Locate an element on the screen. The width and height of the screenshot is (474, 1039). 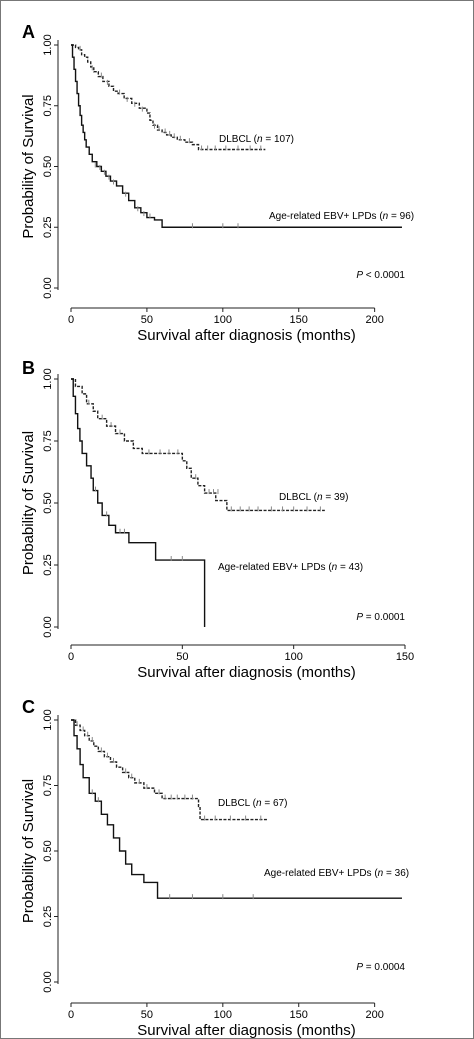
dlbcl-series: DLBCL (n = 107) is located at coordinates (182, 97).